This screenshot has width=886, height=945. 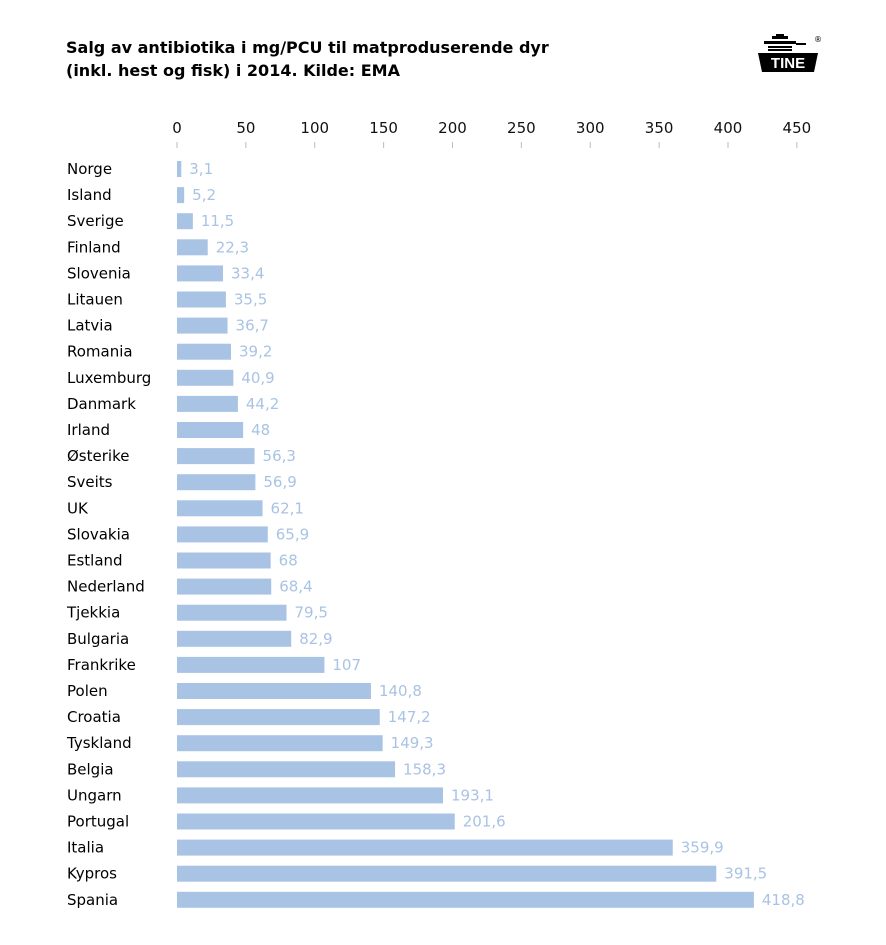 What do you see at coordinates (484, 822) in the screenshot?
I see `value-label: 201,6` at bounding box center [484, 822].